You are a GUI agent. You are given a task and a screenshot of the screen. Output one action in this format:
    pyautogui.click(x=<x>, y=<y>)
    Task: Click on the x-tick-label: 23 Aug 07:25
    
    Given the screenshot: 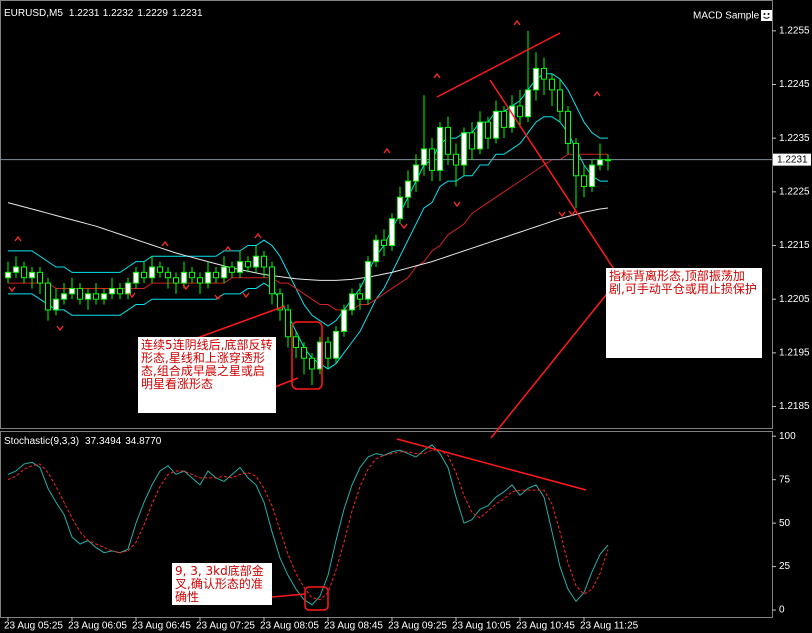 What is the action you would take?
    pyautogui.click(x=225, y=626)
    